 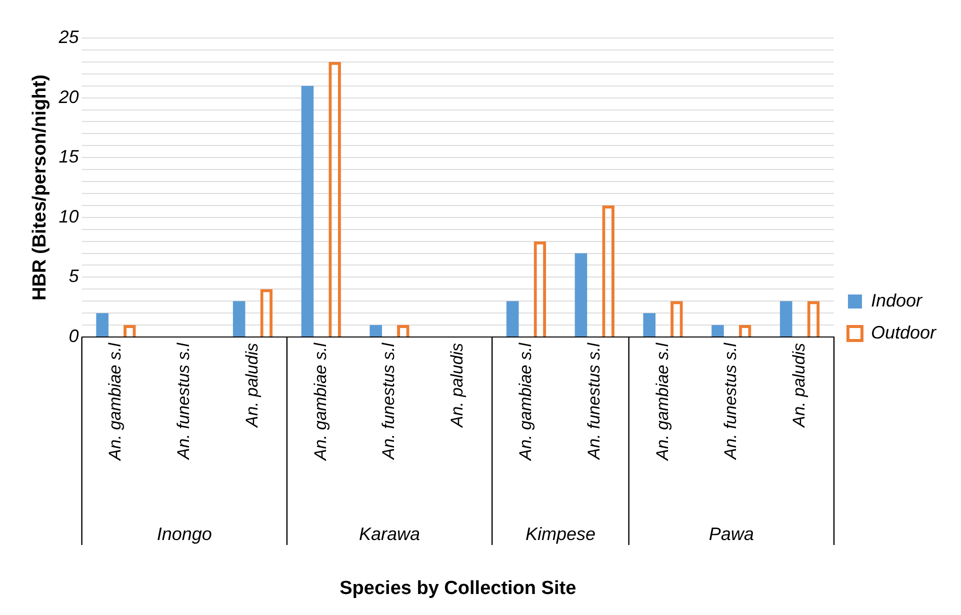 What do you see at coordinates (560, 534) in the screenshot?
I see `text: Kimpese` at bounding box center [560, 534].